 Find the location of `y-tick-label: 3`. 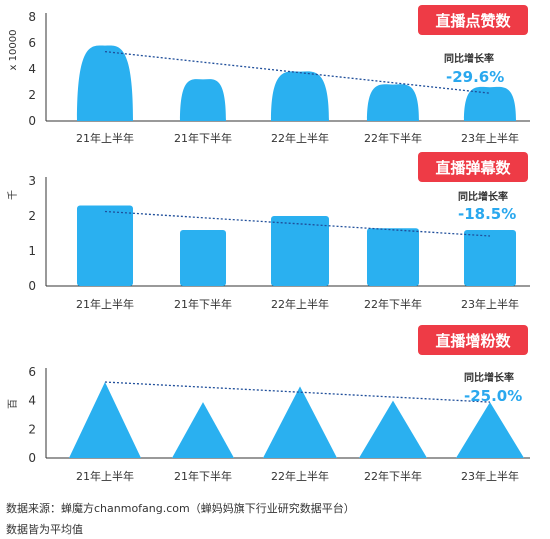

y-tick-label: 3 is located at coordinates (32, 181).